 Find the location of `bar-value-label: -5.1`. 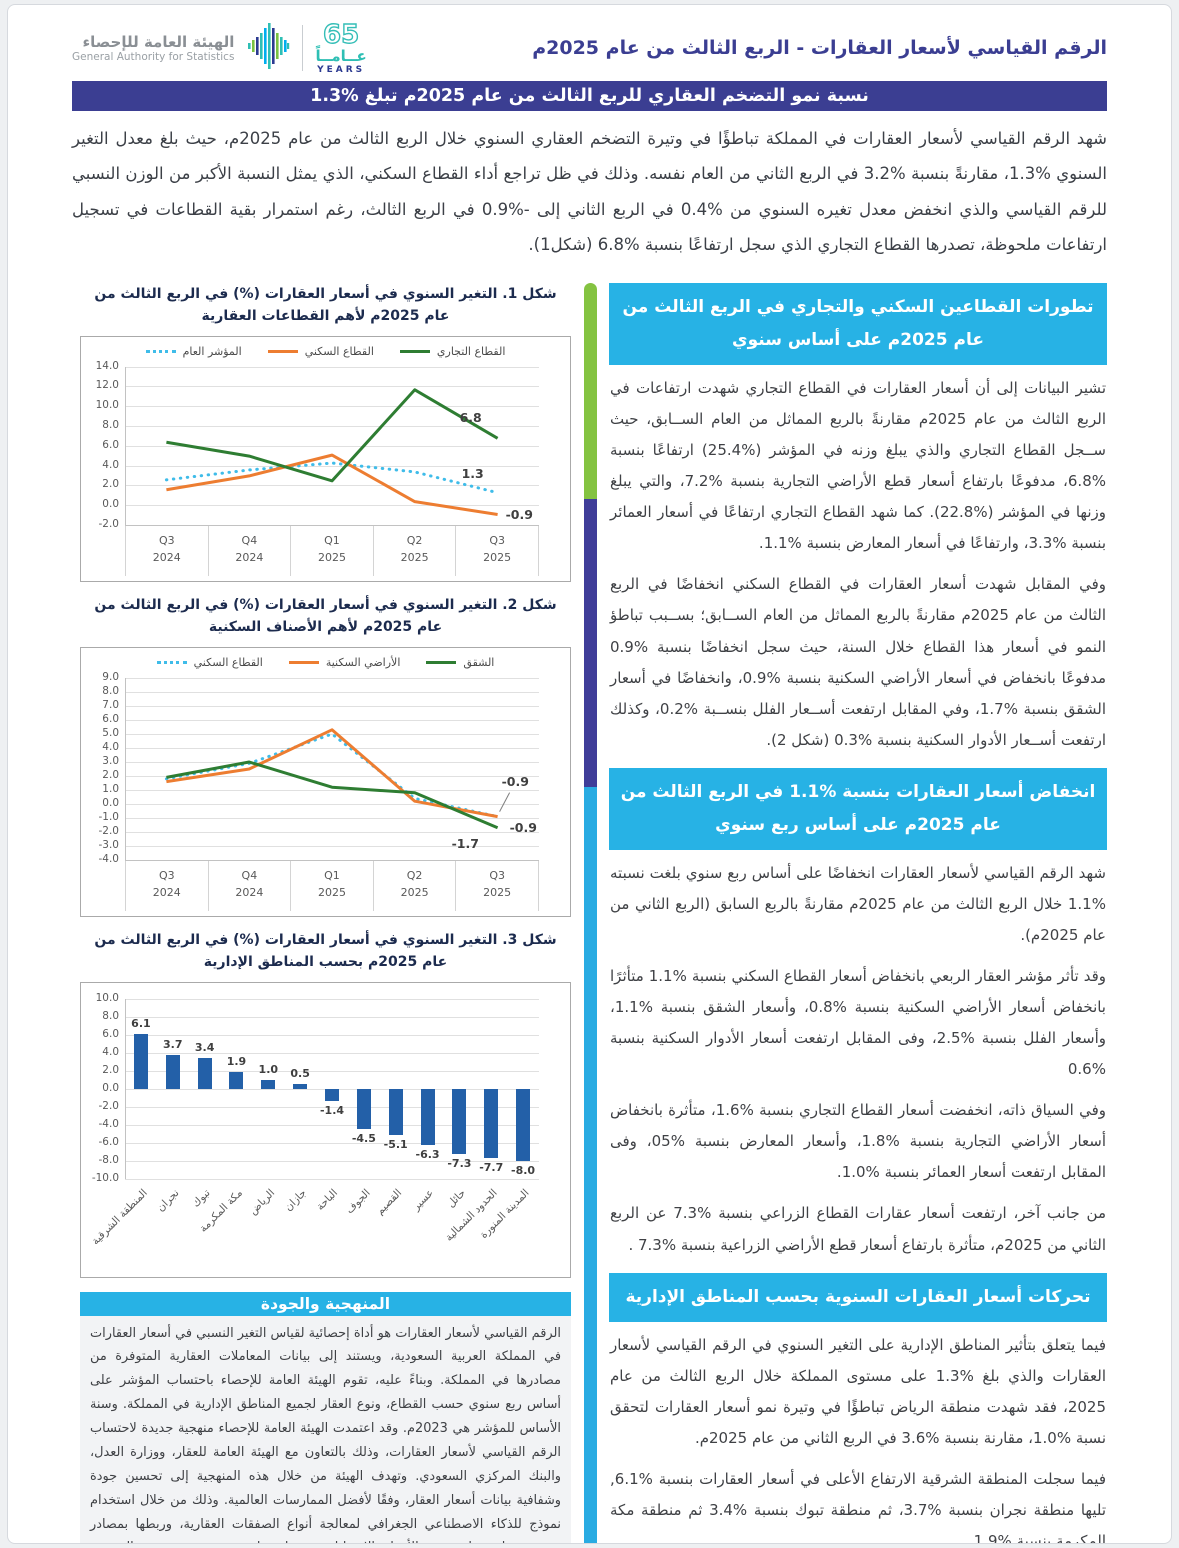

bar-value-label: -5.1 is located at coordinates (395, 1144).